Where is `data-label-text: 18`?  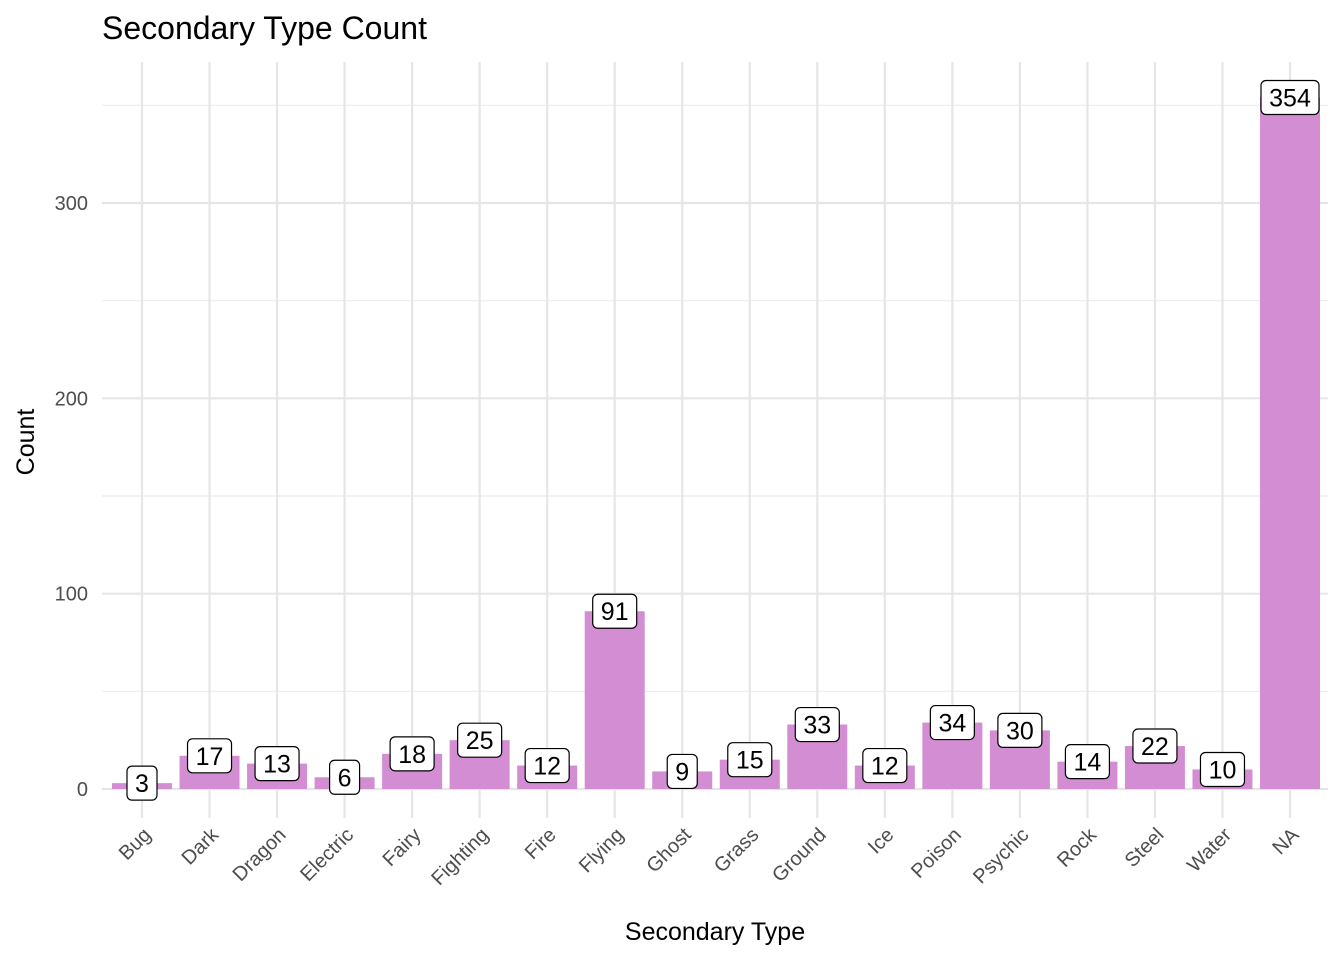
data-label-text: 18 is located at coordinates (412, 755).